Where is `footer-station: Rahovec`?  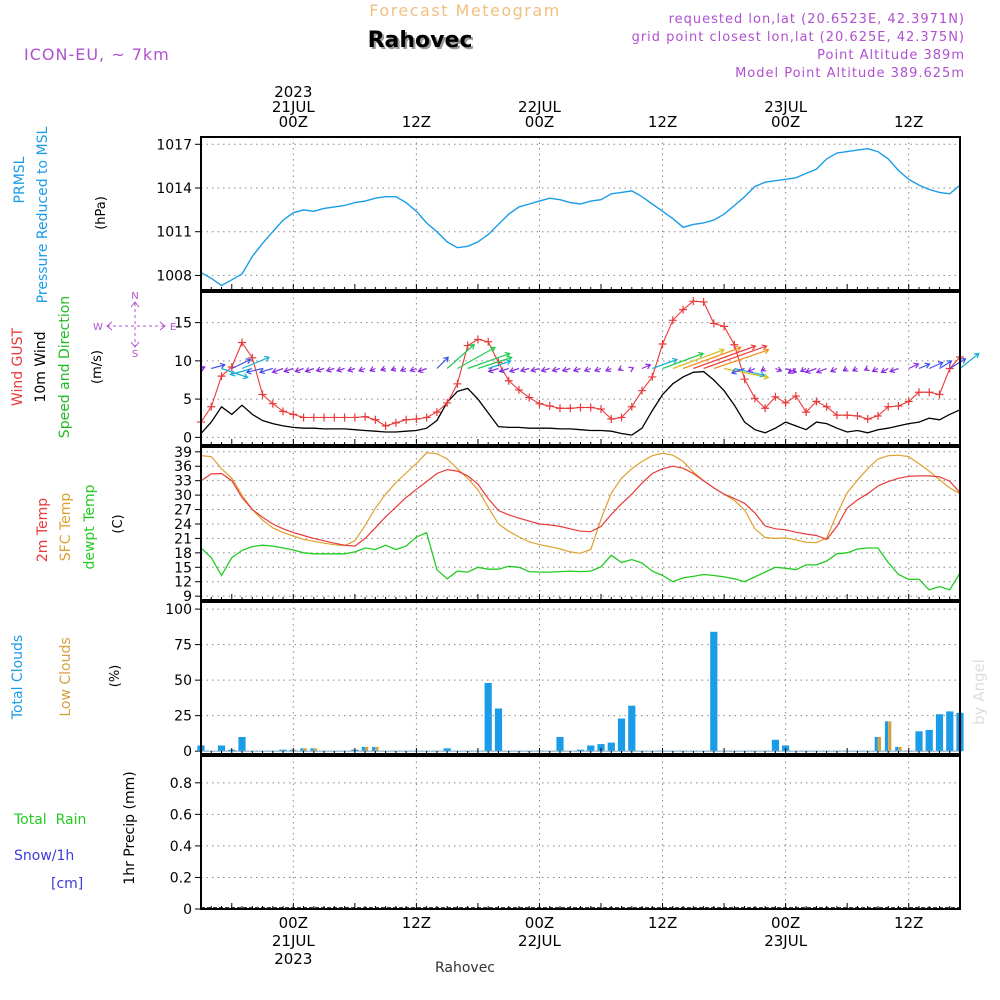 footer-station: Rahovec is located at coordinates (465, 968).